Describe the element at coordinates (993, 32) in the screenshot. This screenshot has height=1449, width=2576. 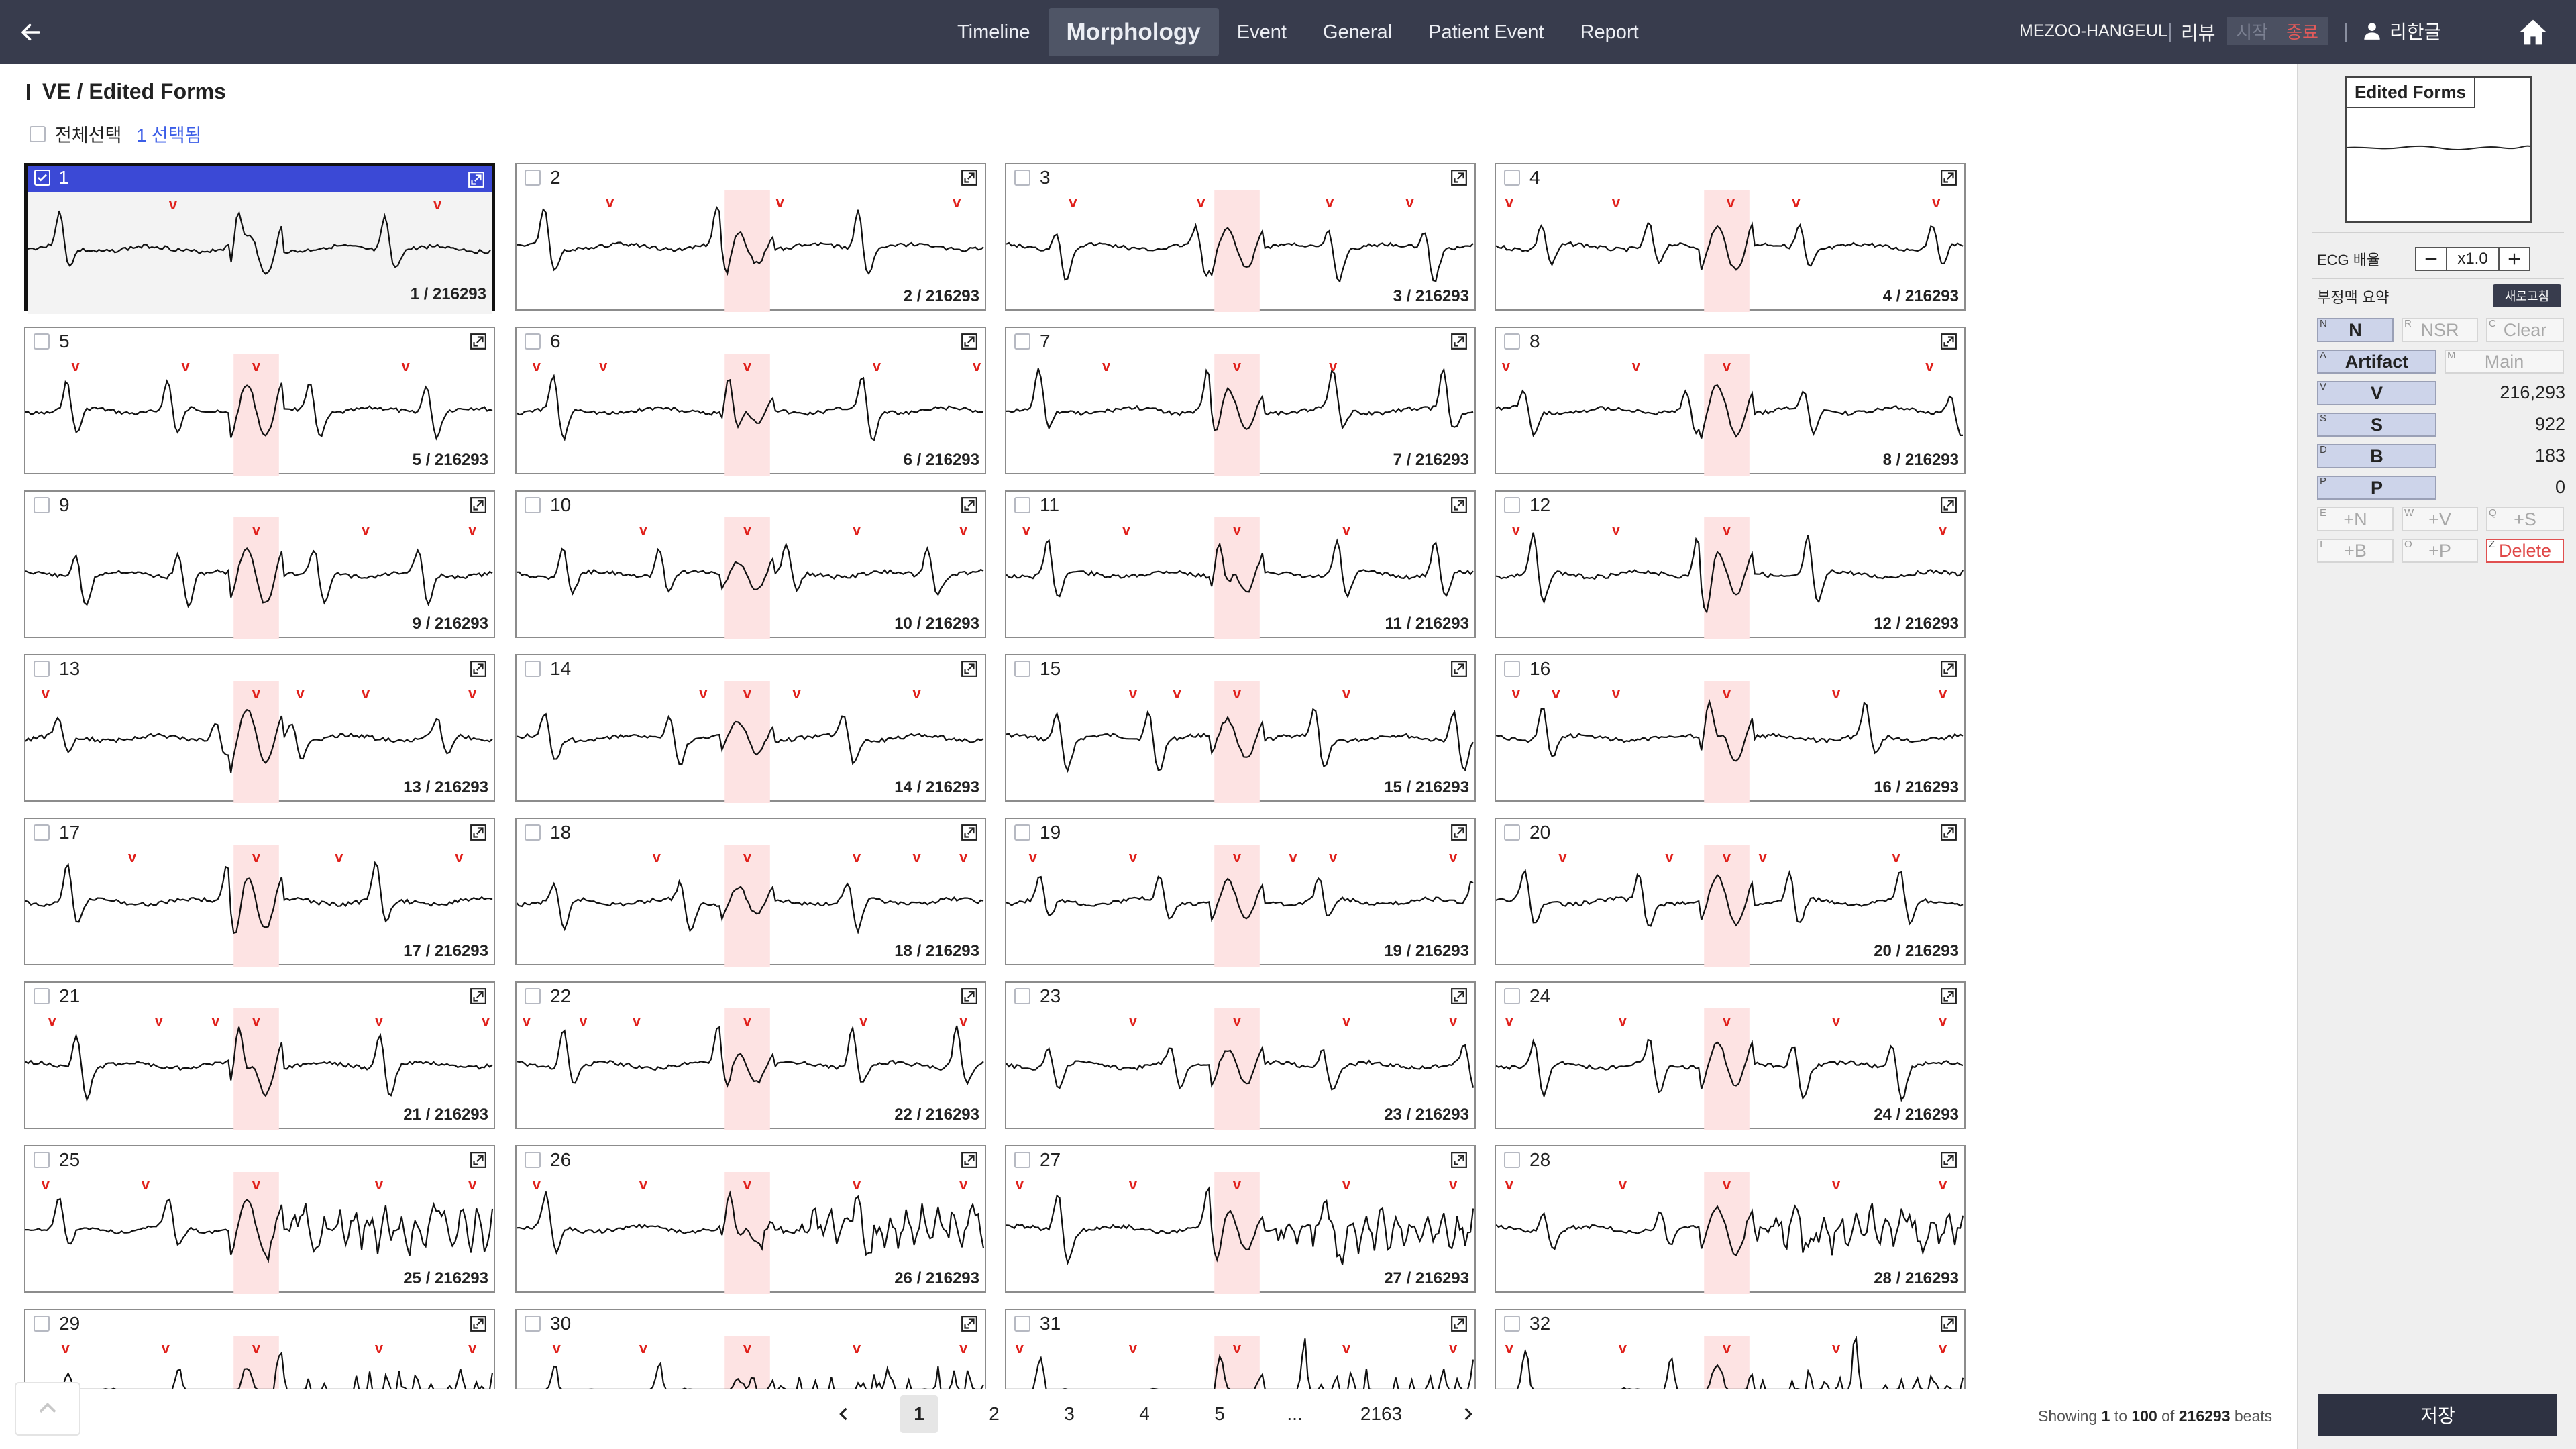
I see `tab-timeline: Timeline` at that location.